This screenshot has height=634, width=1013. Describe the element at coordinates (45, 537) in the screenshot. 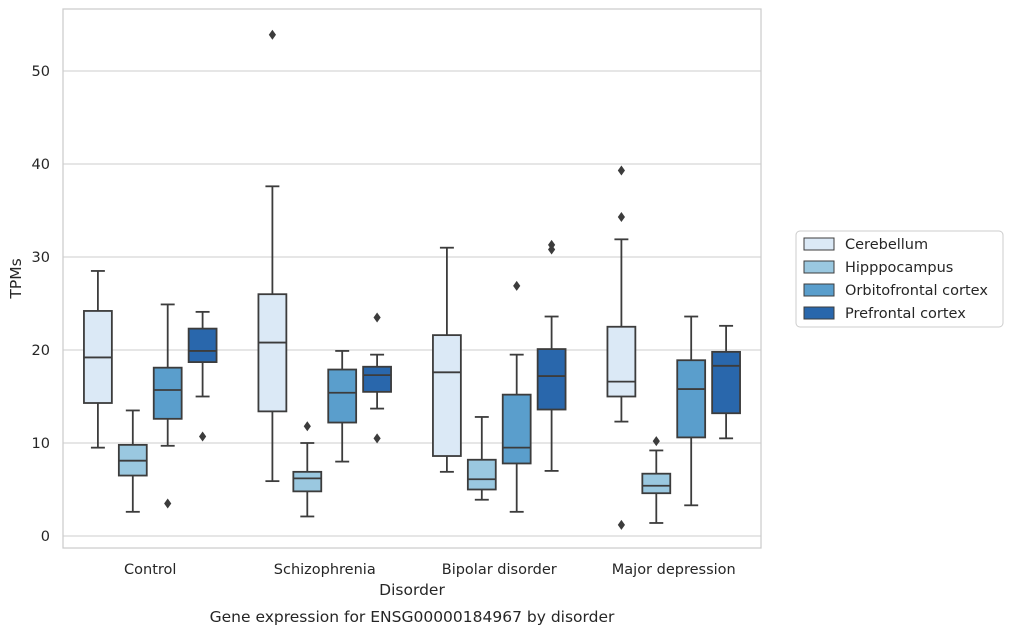

I see `y-tick-label: 0` at that location.